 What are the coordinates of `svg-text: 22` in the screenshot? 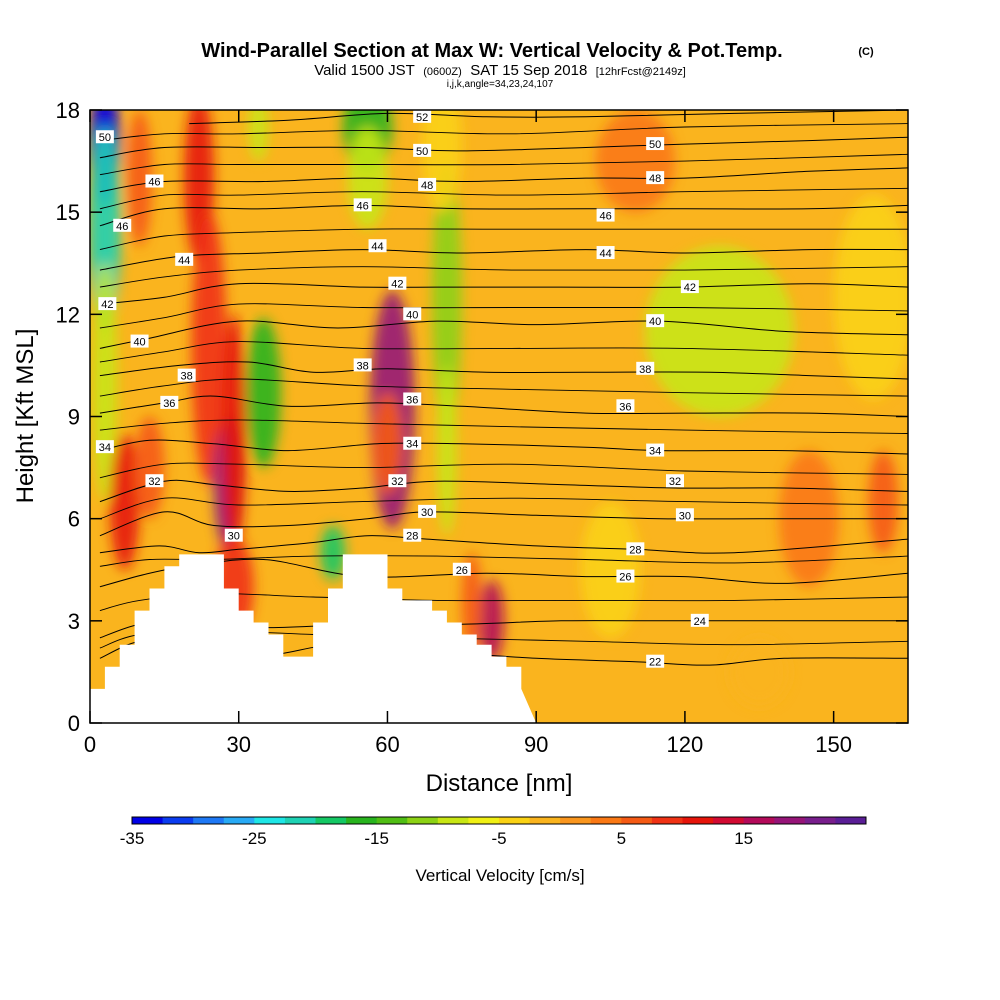 It's located at (655, 663).